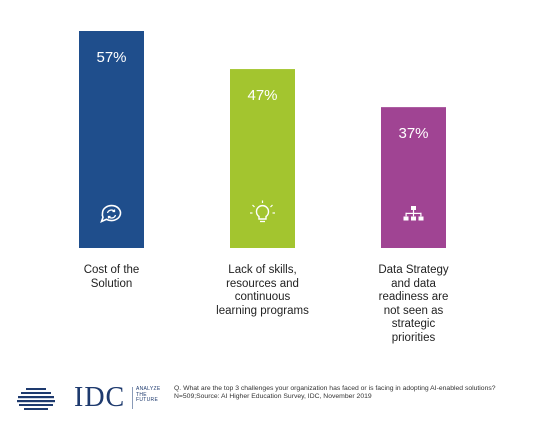 The height and width of the screenshot is (424, 547). I want to click on hierarchy-icon, so click(413, 213).